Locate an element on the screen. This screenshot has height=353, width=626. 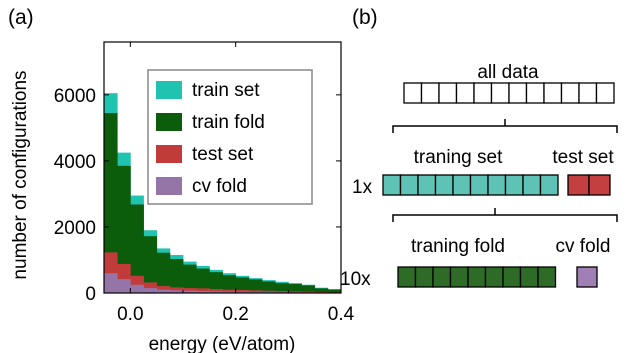
legend-swatch-train-set is located at coordinates (169, 90).